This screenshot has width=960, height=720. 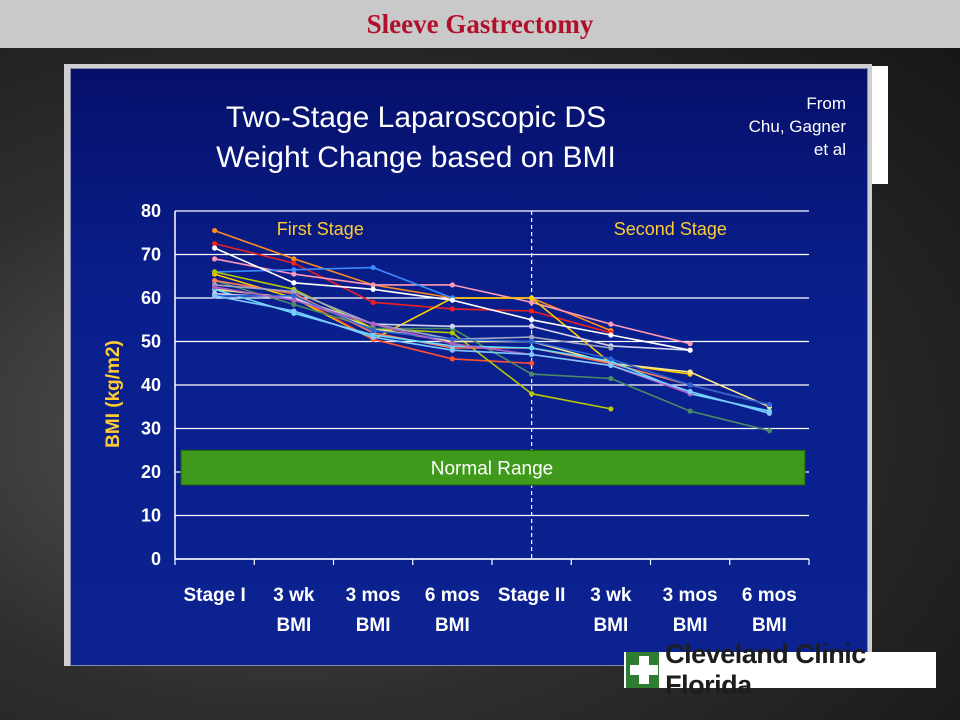 I want to click on normal-range-label: Normal Range, so click(x=492, y=469).